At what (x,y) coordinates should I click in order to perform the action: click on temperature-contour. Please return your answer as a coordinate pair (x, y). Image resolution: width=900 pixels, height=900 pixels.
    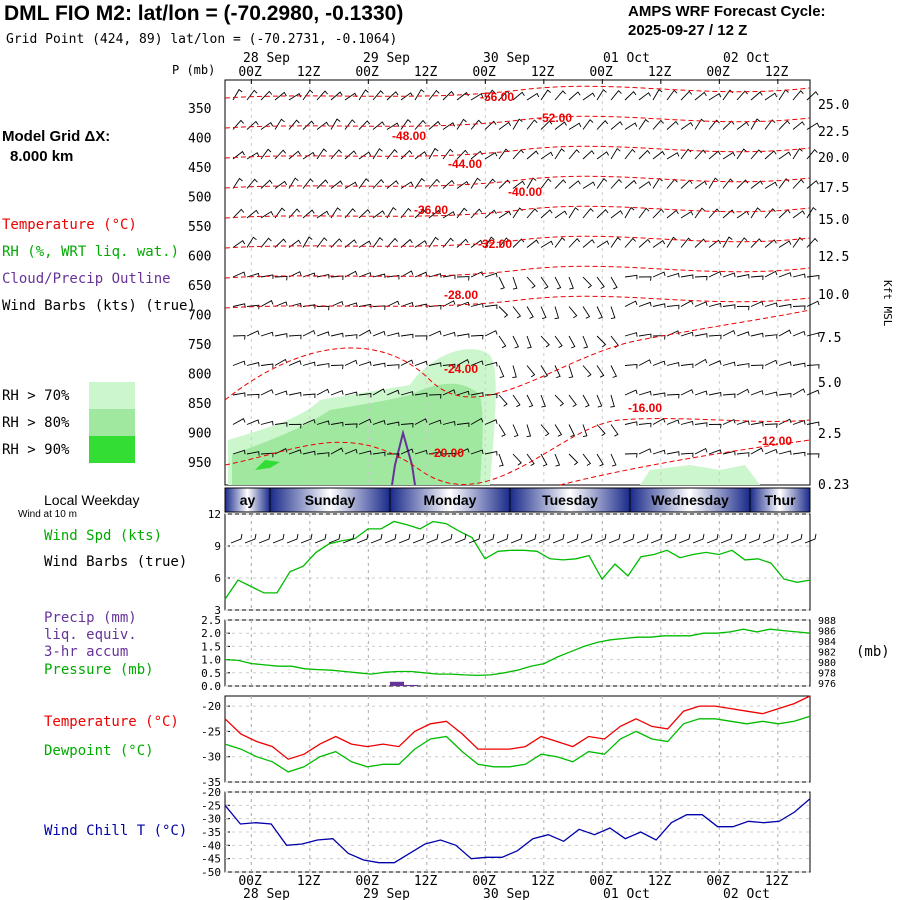
    Looking at the image, I should click on (517, 182).